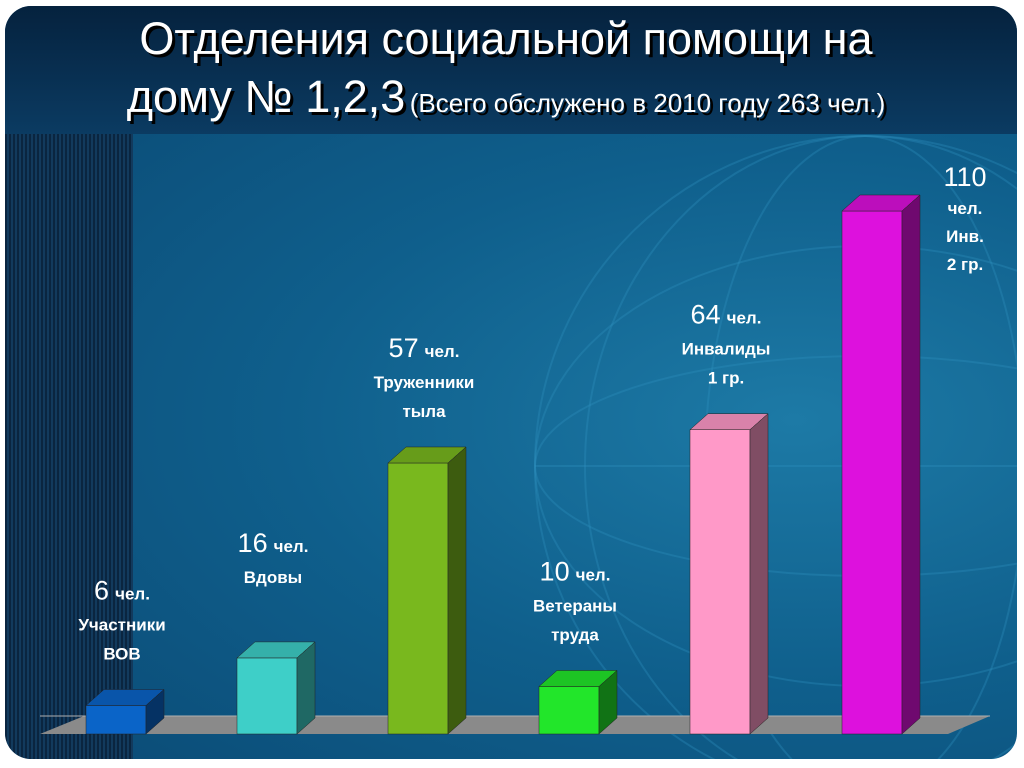 The width and height of the screenshot is (1024, 768). I want to click on title-line-1: Отделения социальной помощи на, so click(506, 38).